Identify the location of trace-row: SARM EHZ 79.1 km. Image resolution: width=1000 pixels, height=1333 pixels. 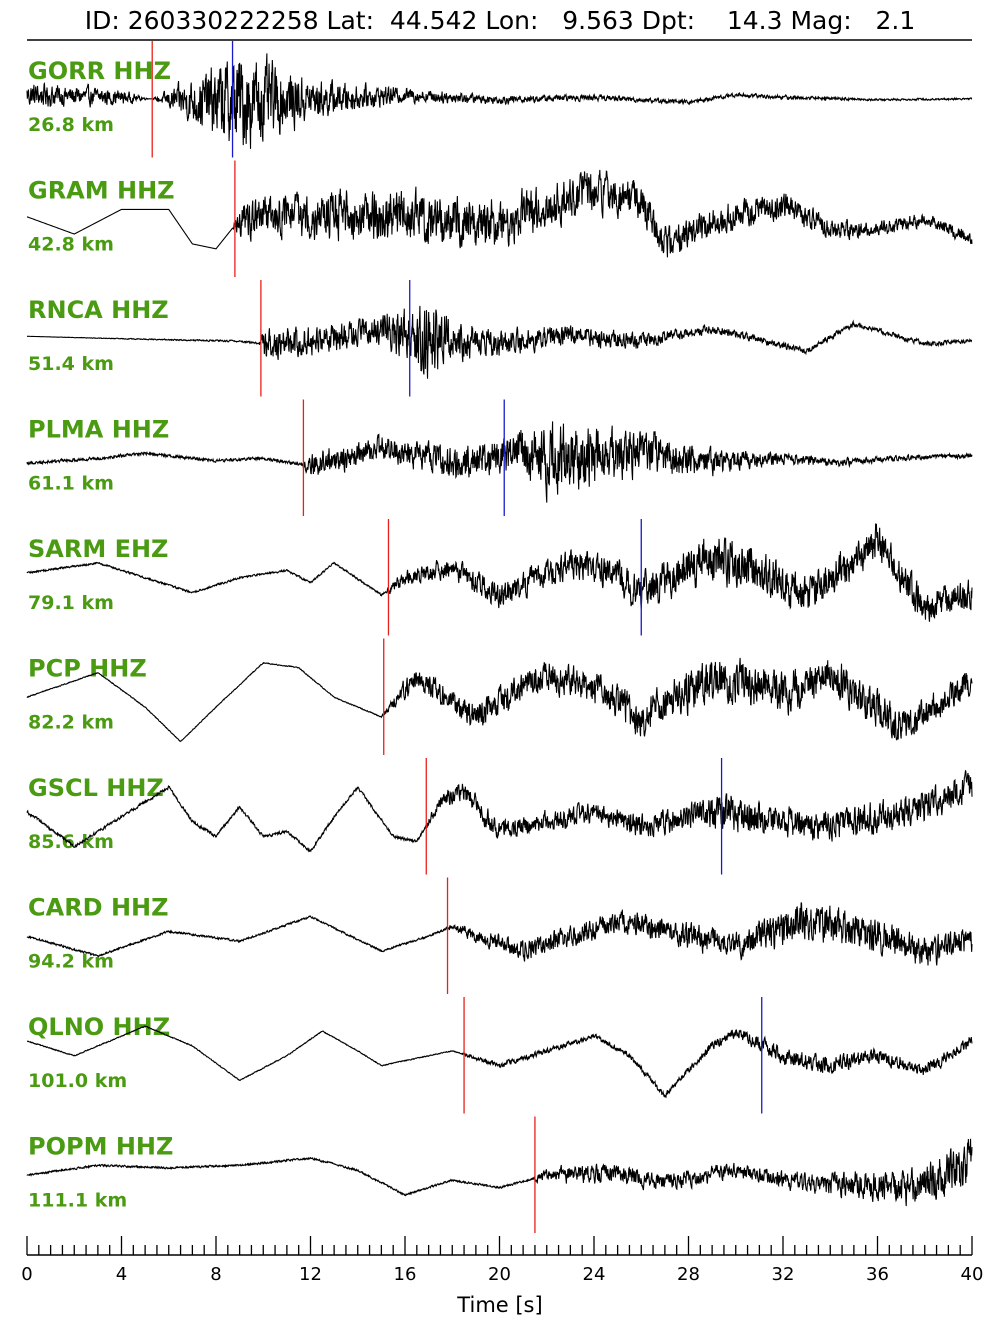
(499, 577).